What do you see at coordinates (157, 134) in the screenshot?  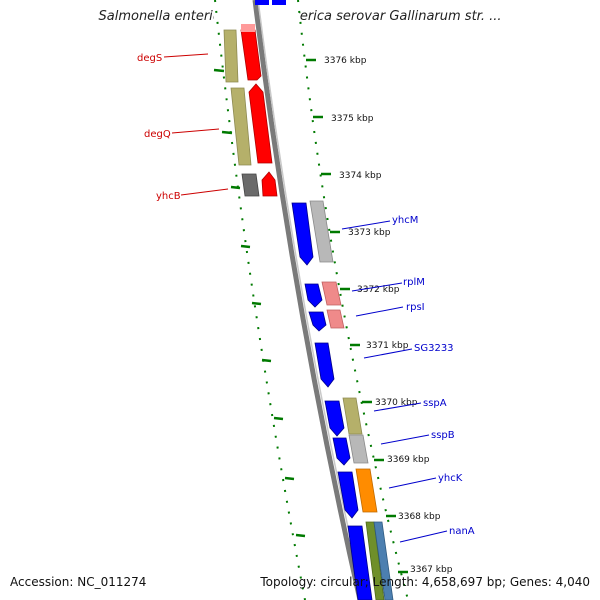 I see `gene-label-degQ: degQ` at bounding box center [157, 134].